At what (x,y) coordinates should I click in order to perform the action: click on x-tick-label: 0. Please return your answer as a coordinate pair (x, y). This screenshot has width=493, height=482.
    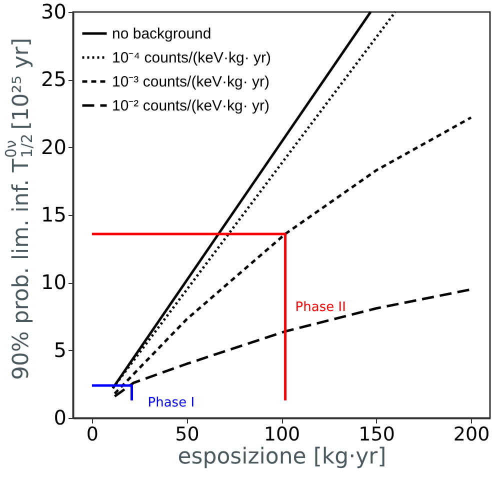
    Looking at the image, I should click on (92, 435).